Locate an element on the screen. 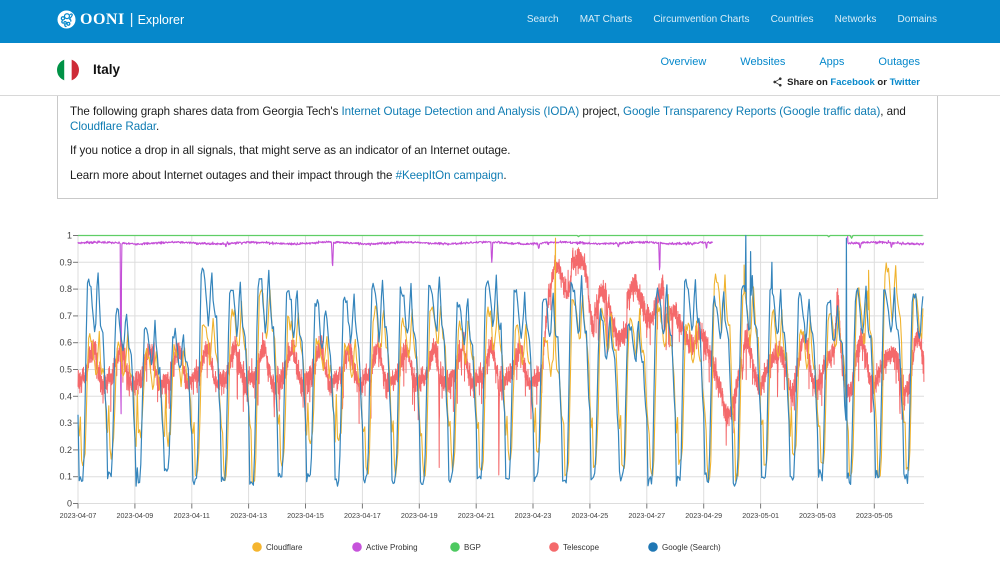 The image size is (1000, 574). svg-text: 2023-04-29 is located at coordinates (703, 515).